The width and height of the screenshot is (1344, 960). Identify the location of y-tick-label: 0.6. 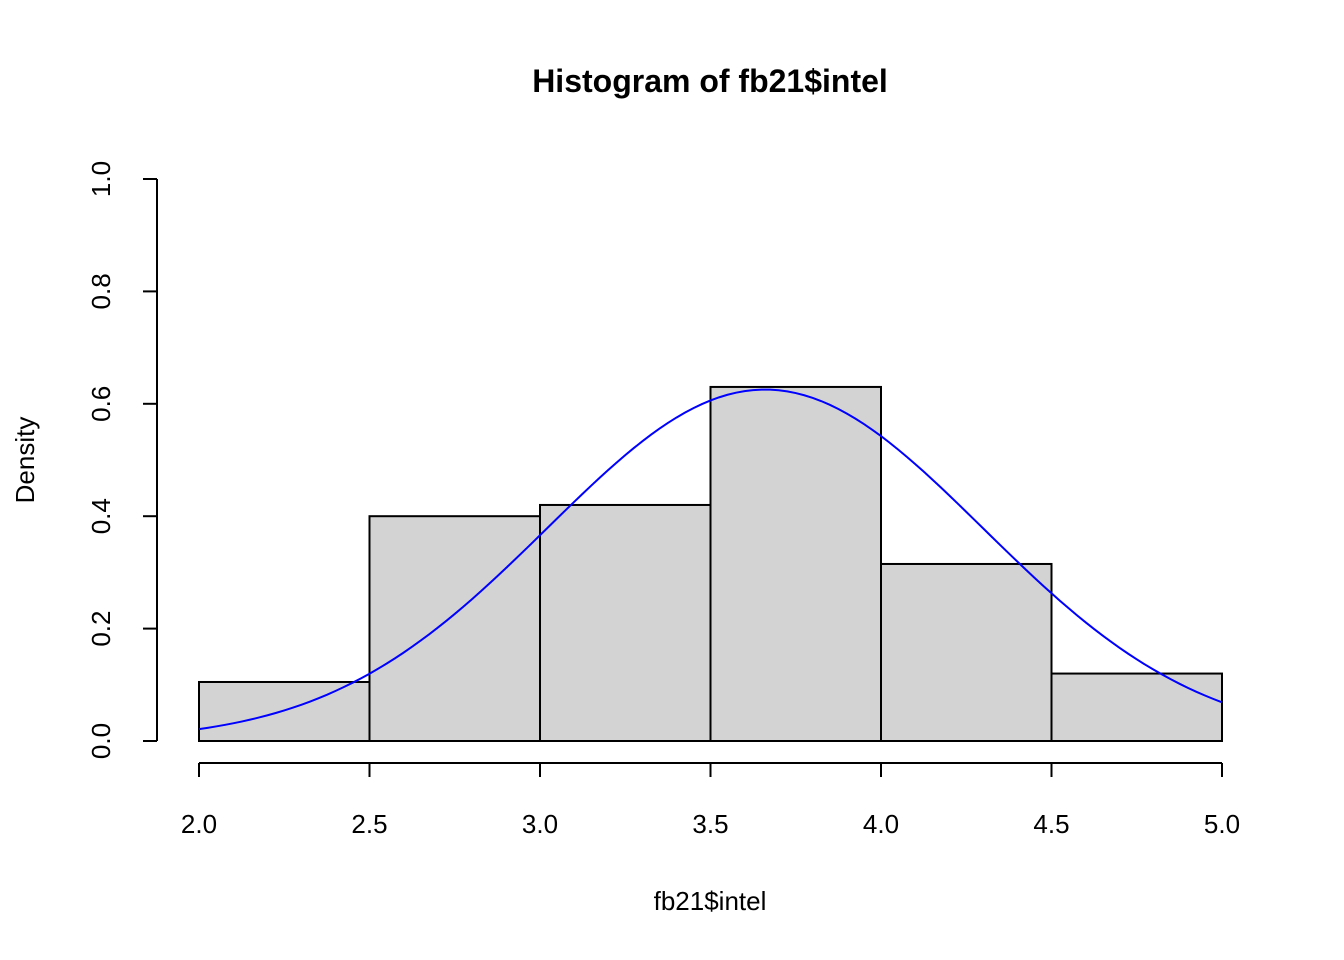
(101, 404).